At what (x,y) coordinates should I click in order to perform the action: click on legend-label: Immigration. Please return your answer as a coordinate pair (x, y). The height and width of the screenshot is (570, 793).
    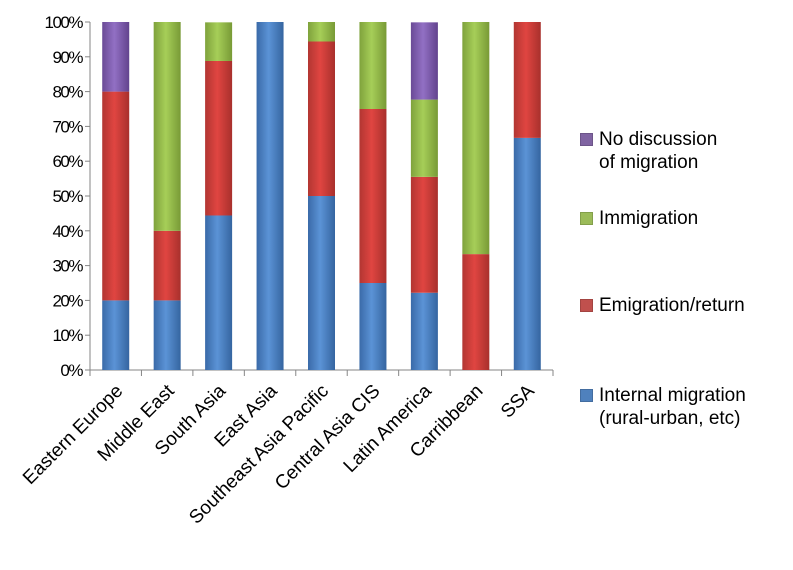
    Looking at the image, I should click on (649, 218).